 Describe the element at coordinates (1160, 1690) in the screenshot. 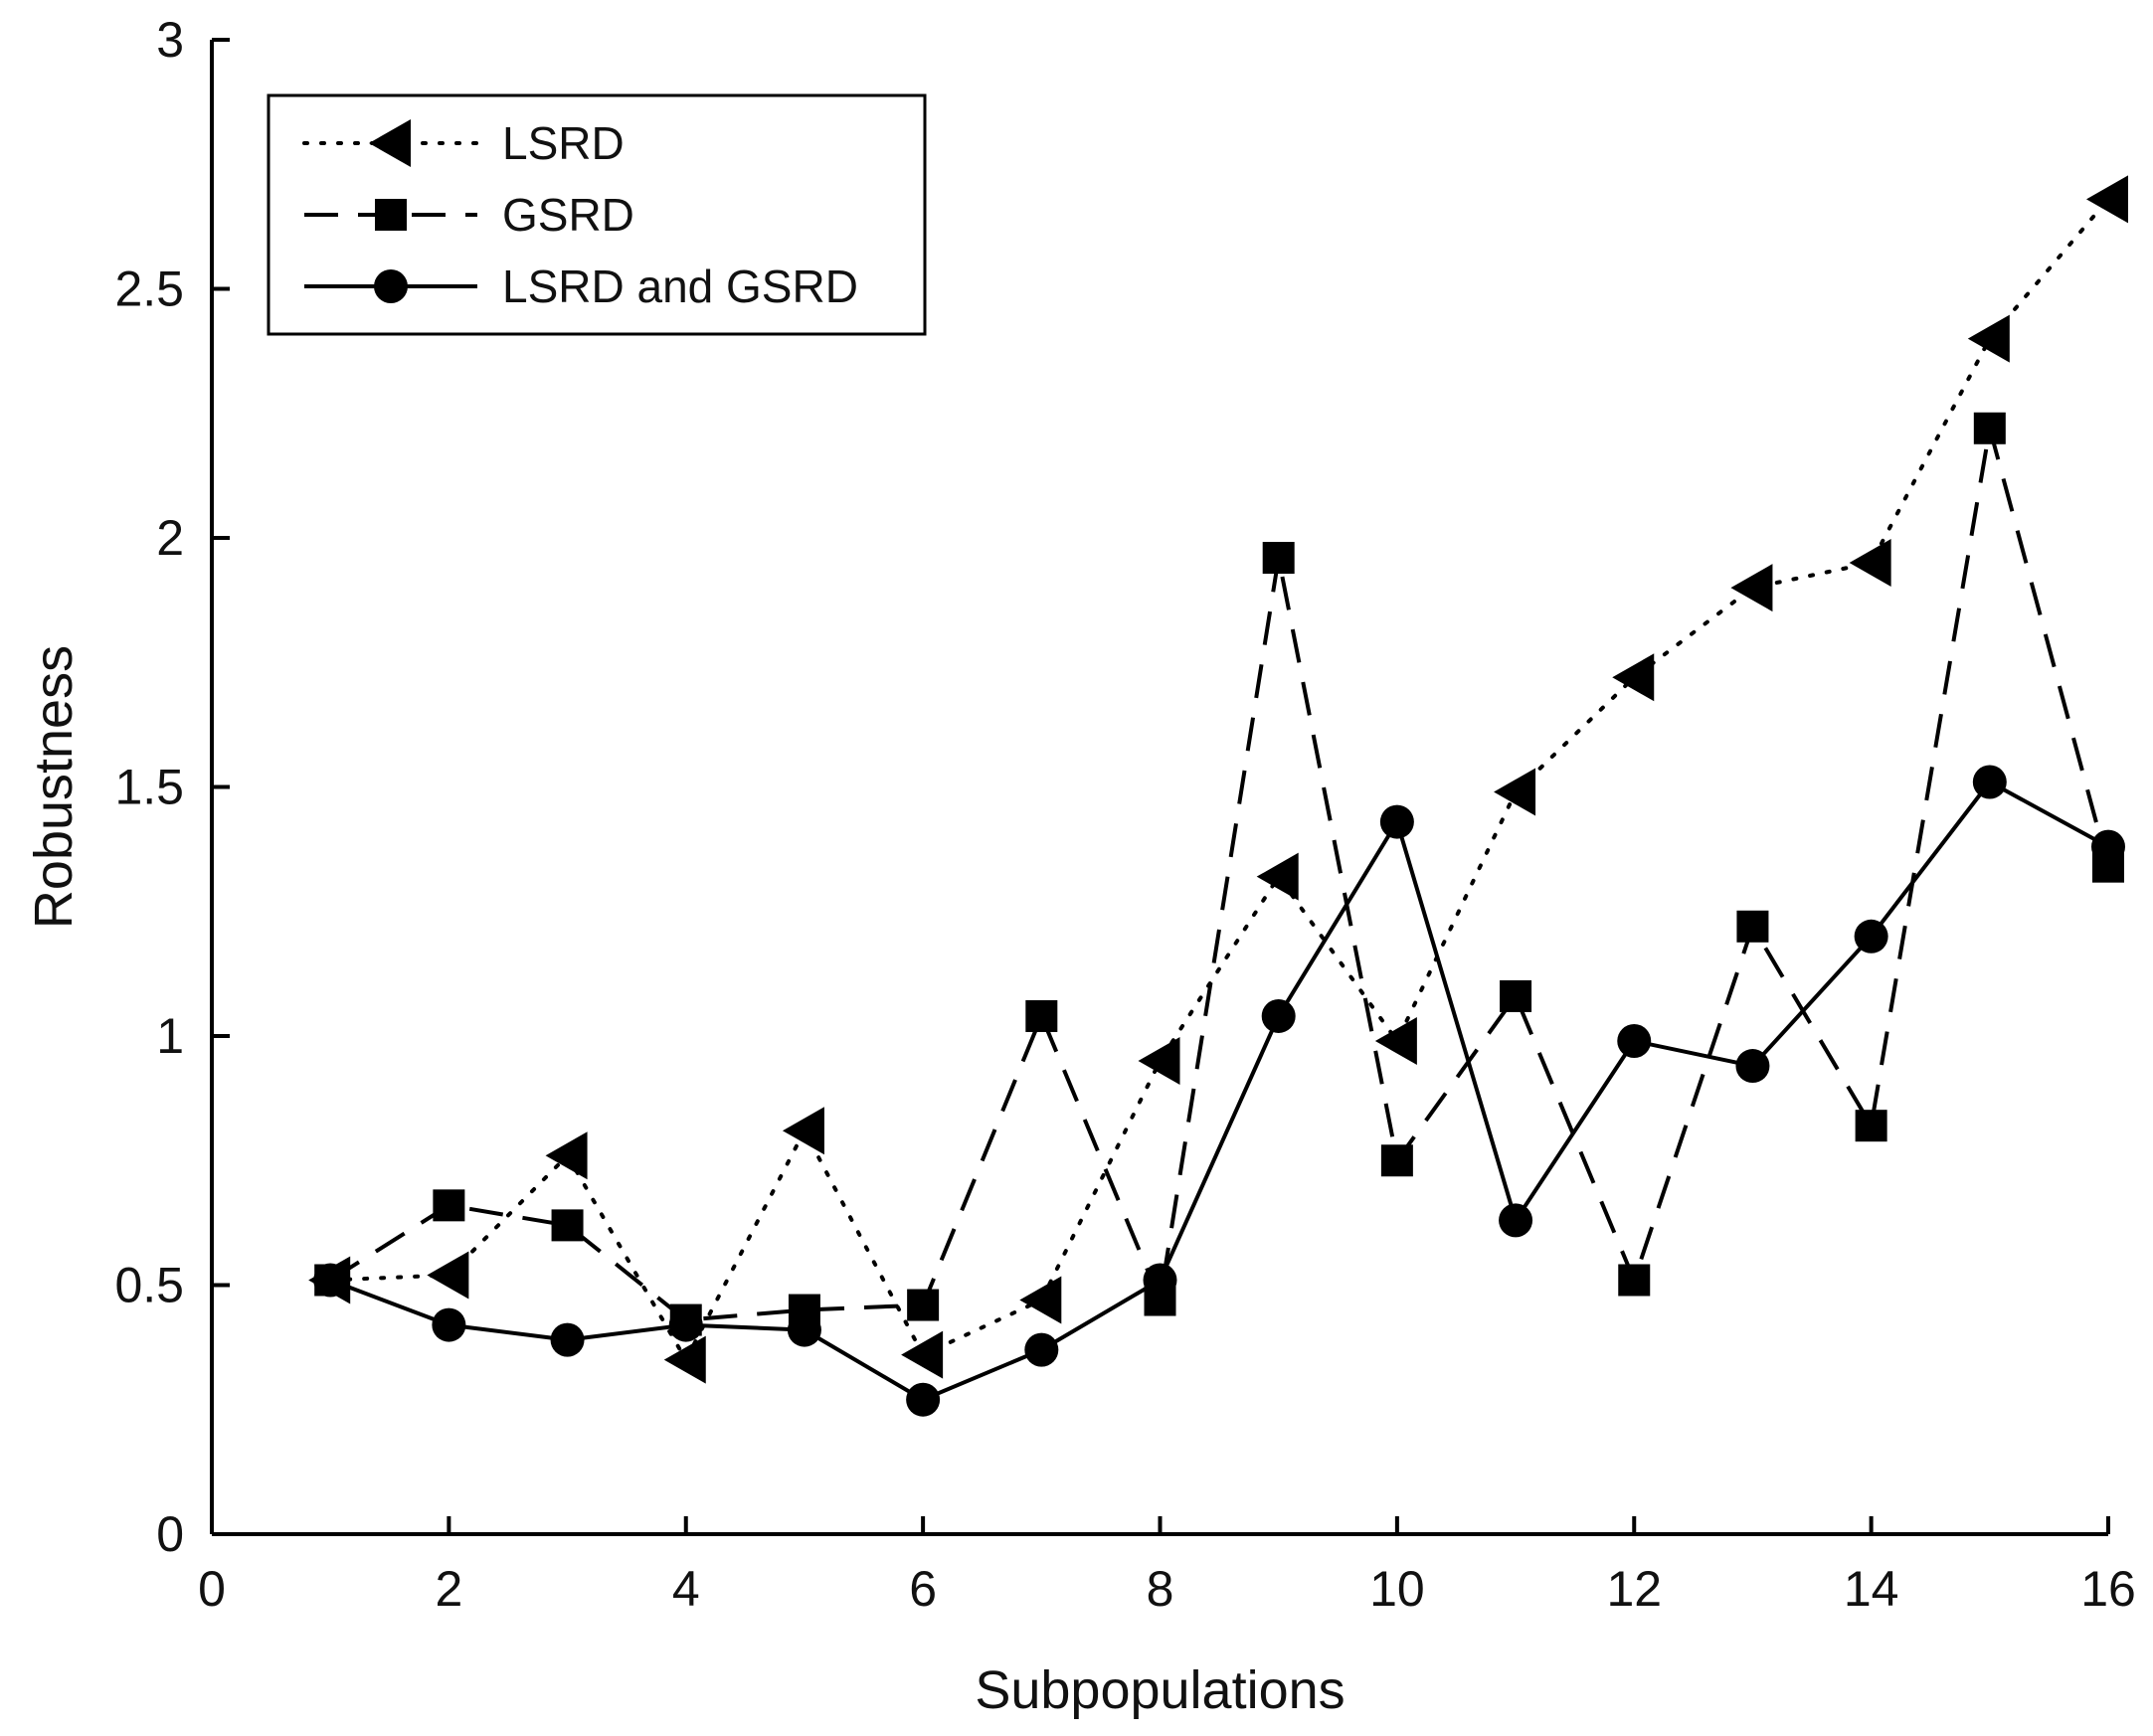

I see `x-axis-label: Subpopulations` at that location.